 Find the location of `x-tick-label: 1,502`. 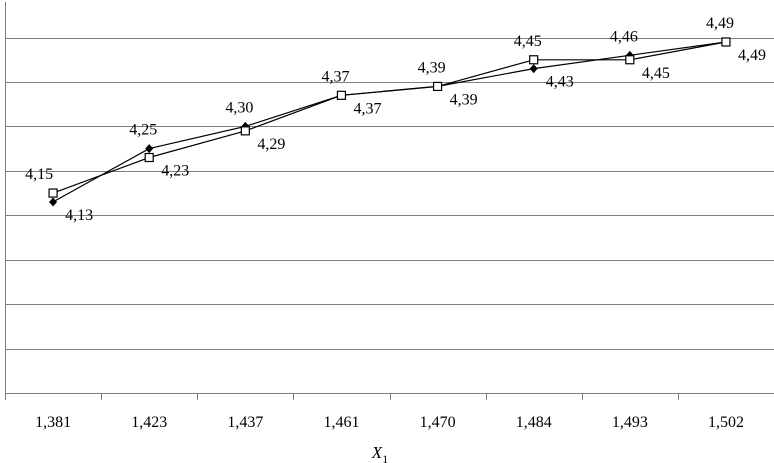

x-tick-label: 1,502 is located at coordinates (726, 422).